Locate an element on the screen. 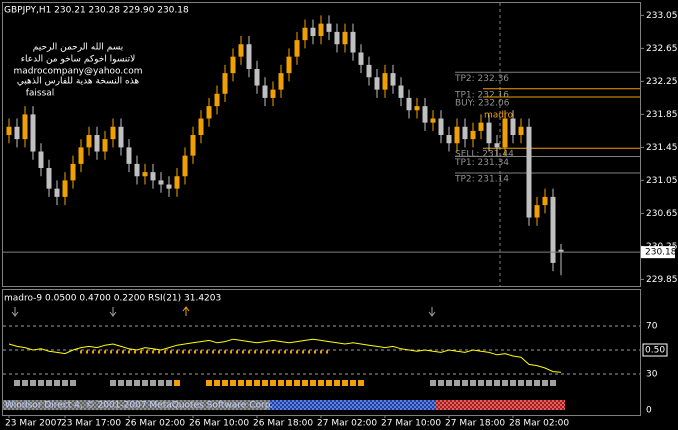 This screenshot has height=430, width=678. level-box is located at coordinates (655, 350).